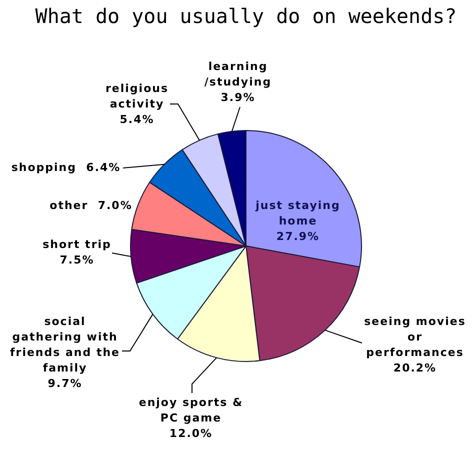 Image resolution: width=472 pixels, height=450 pixels. I want to click on data-label: 5.4%, so click(137, 119).